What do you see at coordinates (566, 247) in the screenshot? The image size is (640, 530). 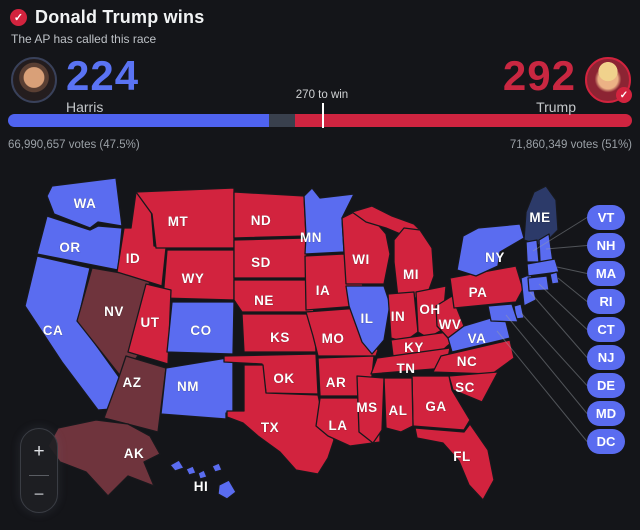 I see `leader-line-nh` at bounding box center [566, 247].